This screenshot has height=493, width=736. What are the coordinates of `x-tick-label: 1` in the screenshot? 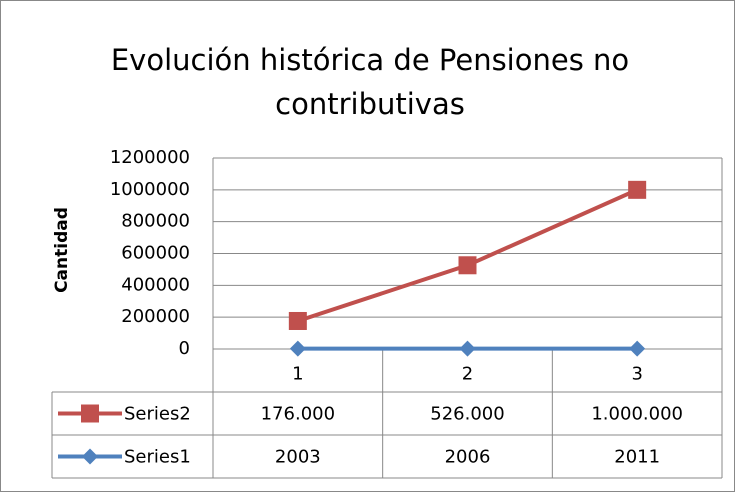 It's located at (297, 374).